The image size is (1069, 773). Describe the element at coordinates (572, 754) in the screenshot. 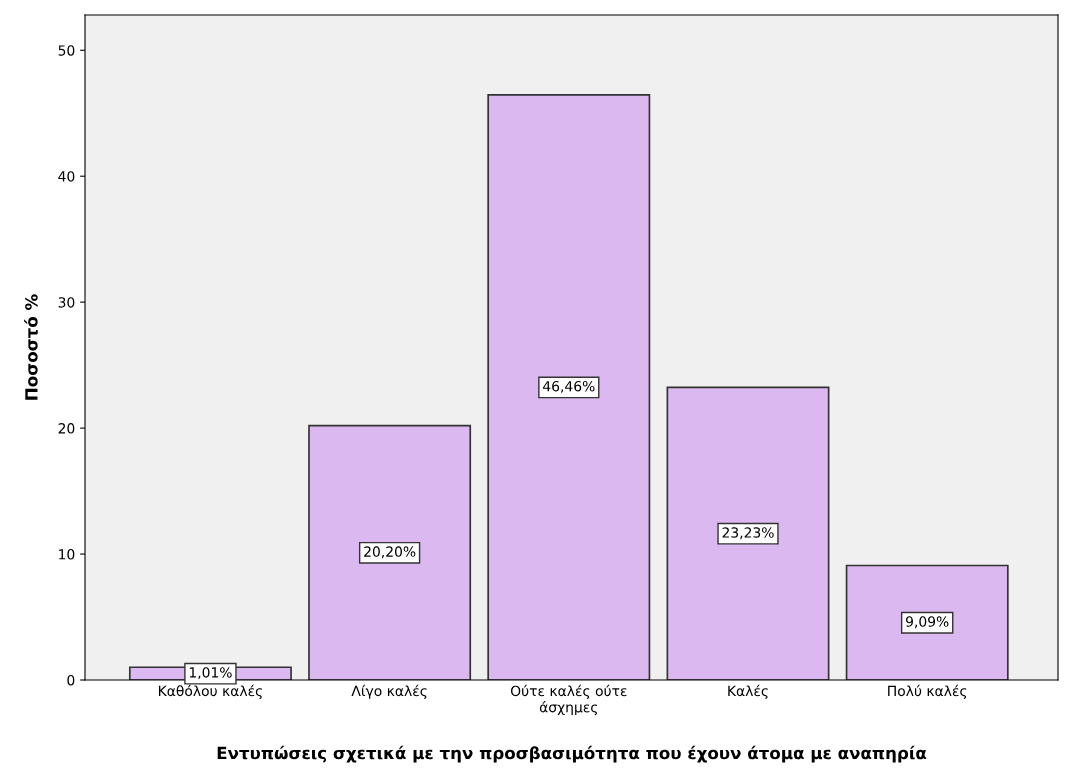

I see `x-axis-title: Εντυπώσεις σχετικά με την προσβασιμότητα που έχουν άτομα με αναπηρία` at that location.